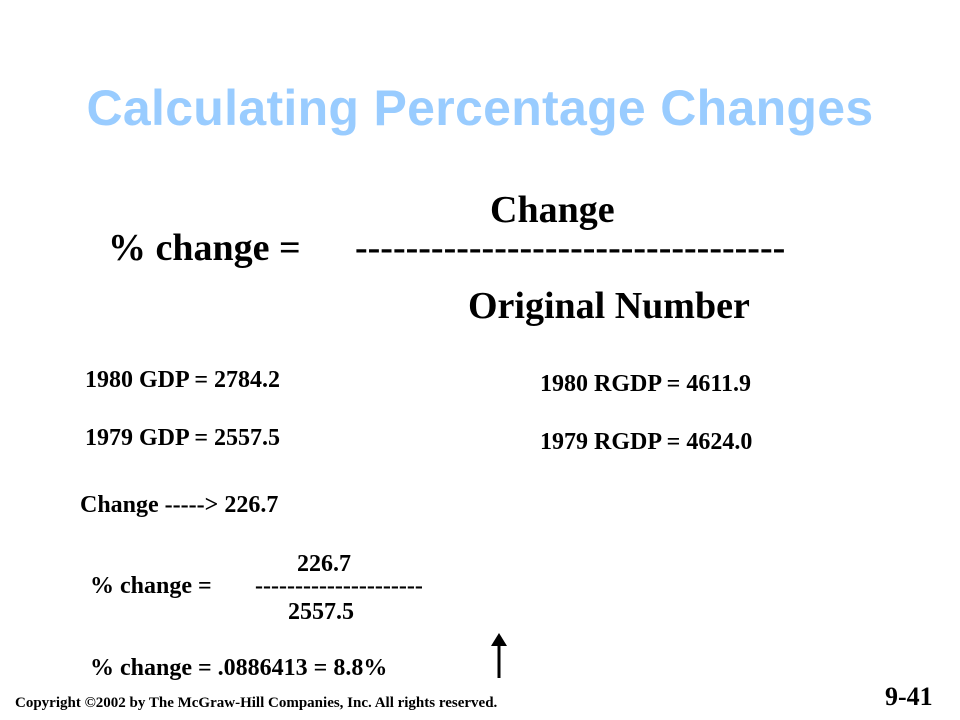  What do you see at coordinates (321, 612) in the screenshot?
I see `calc-denominator: 2557.5` at bounding box center [321, 612].